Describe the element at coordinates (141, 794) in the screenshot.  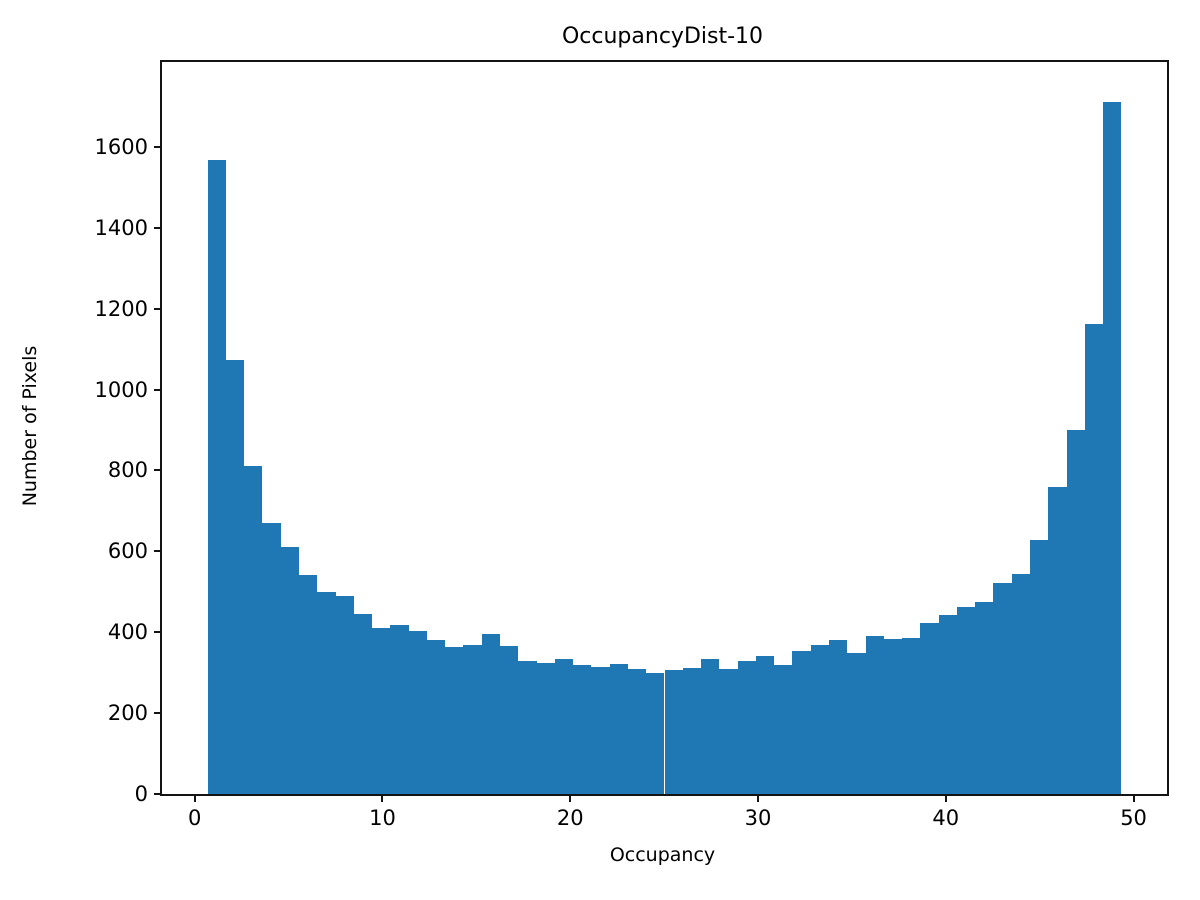
I see `y-tick-label: 0` at that location.